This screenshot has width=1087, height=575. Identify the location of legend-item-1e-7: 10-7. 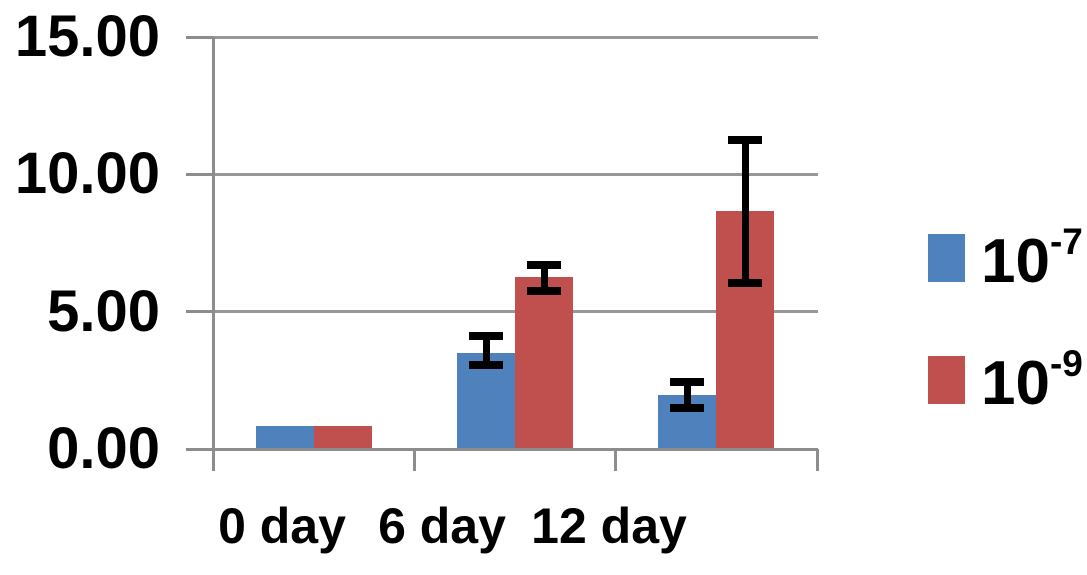
(1005, 258).